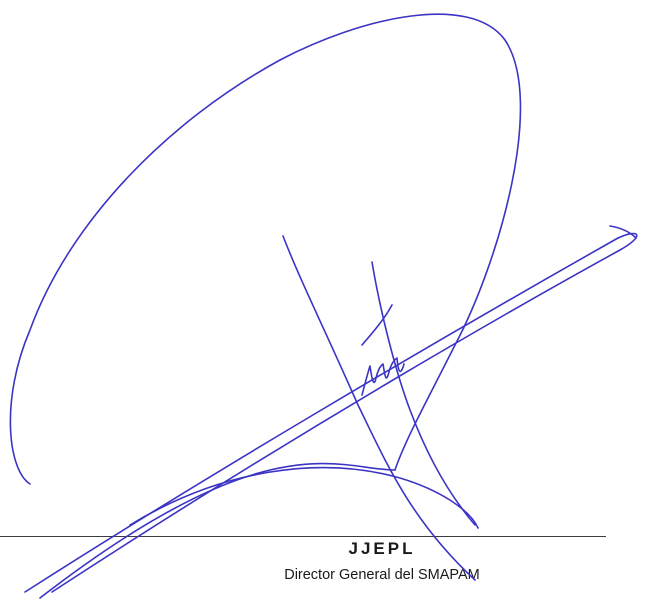 Image resolution: width=645 pixels, height=603 pixels. I want to click on signer-name: JJEPL, so click(382, 548).